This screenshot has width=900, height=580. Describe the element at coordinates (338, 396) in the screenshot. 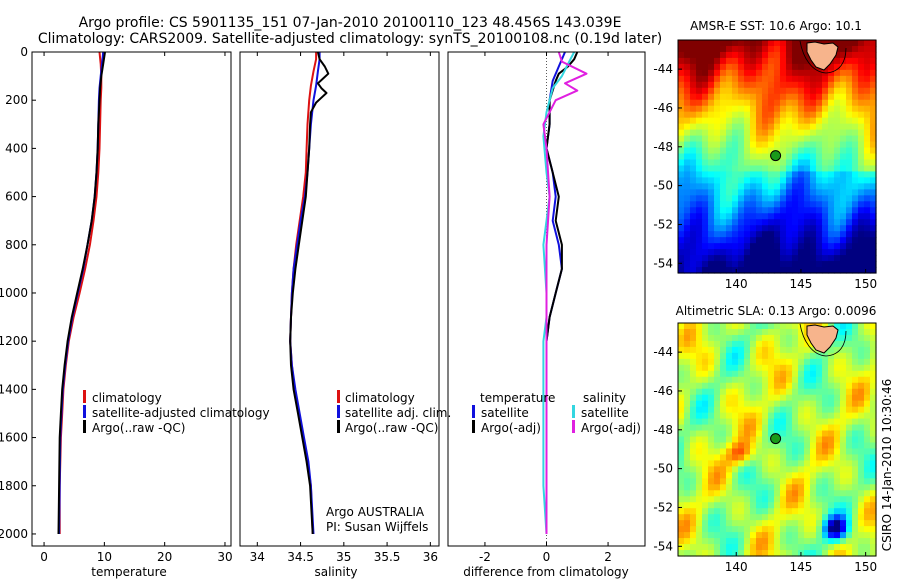

I see `legend-swatch-climatology` at that location.